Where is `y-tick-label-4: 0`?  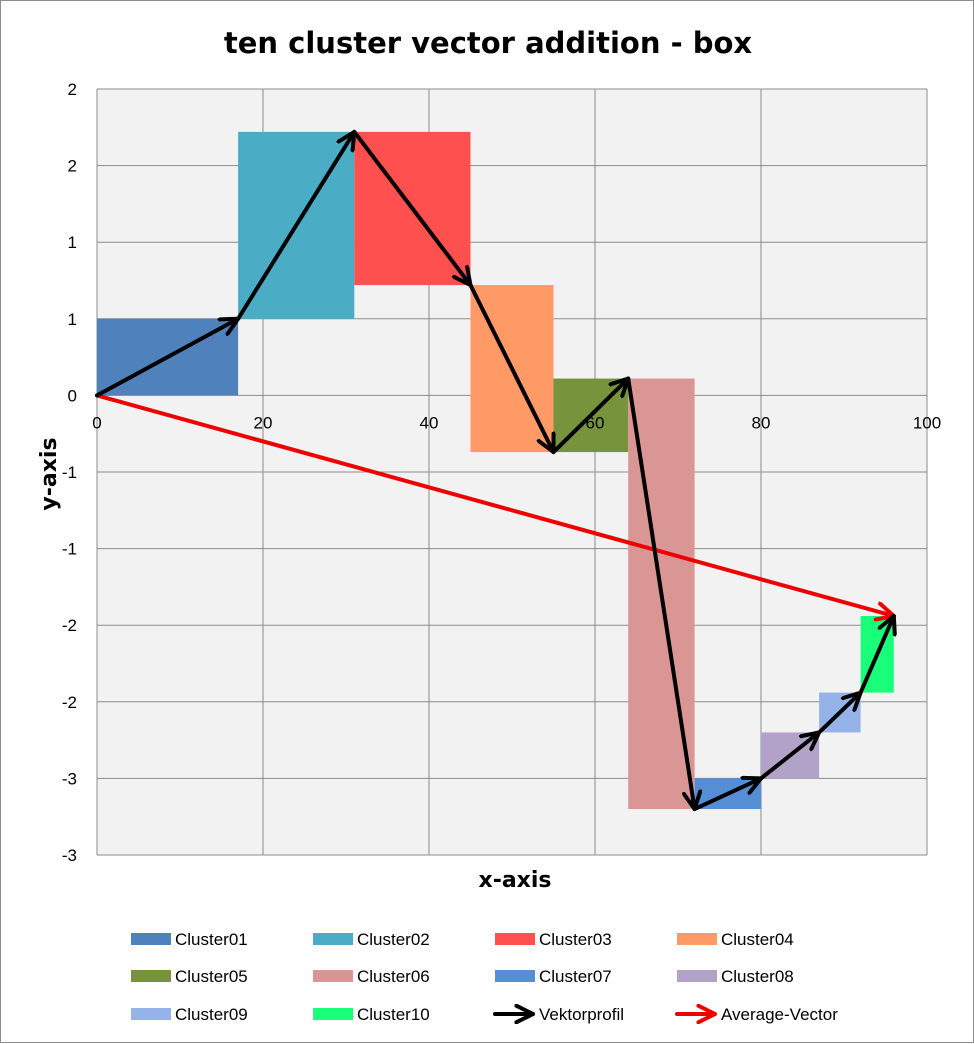 y-tick-label-4: 0 is located at coordinates (72, 395).